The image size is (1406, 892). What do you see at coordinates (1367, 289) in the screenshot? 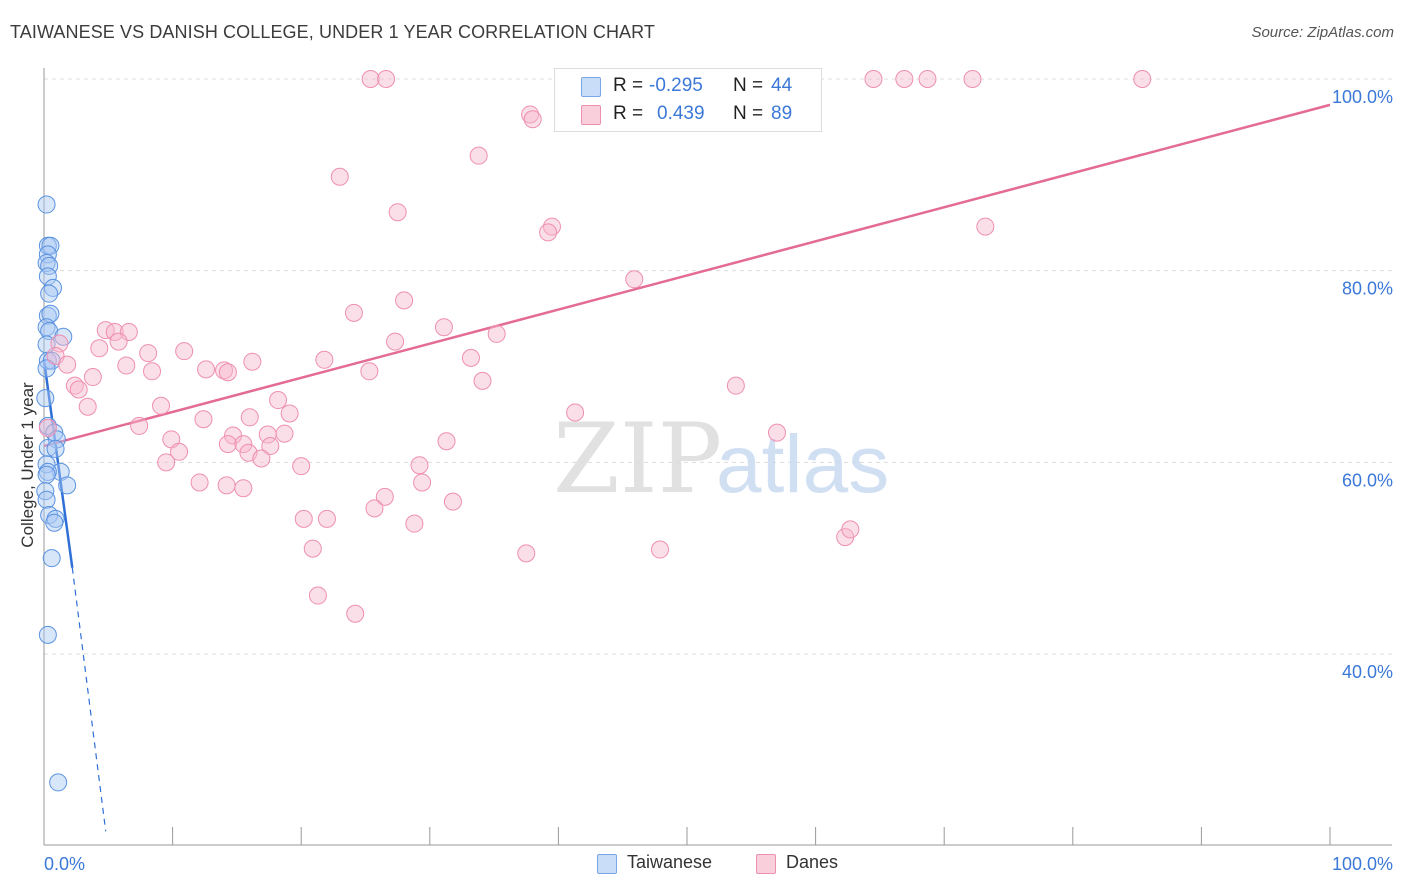
I see `y-tick-label: 80.0%` at bounding box center [1367, 289].